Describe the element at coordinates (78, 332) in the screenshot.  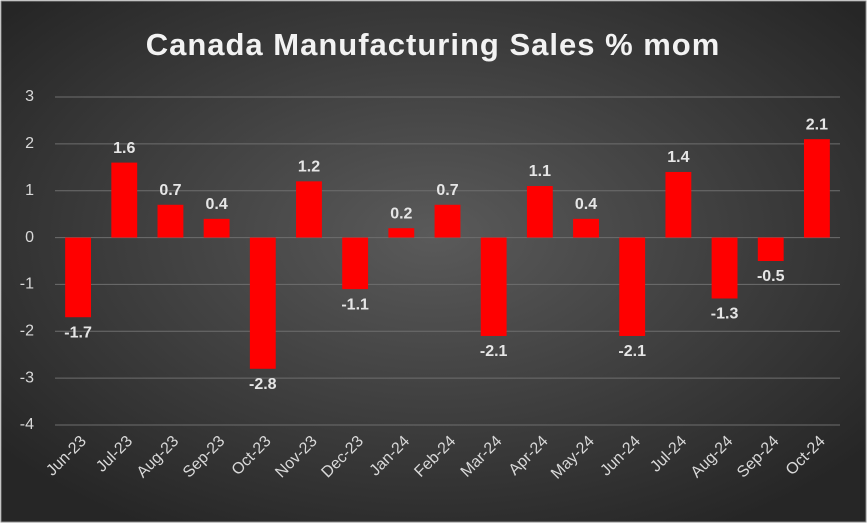
I see `value-label: -1.7` at that location.